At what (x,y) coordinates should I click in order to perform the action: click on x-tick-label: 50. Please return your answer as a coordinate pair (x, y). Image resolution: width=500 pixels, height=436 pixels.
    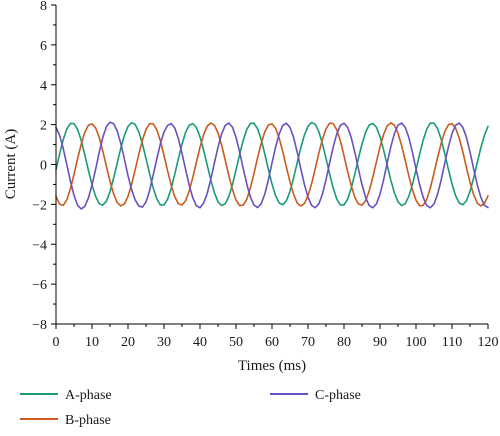
    Looking at the image, I should click on (236, 342).